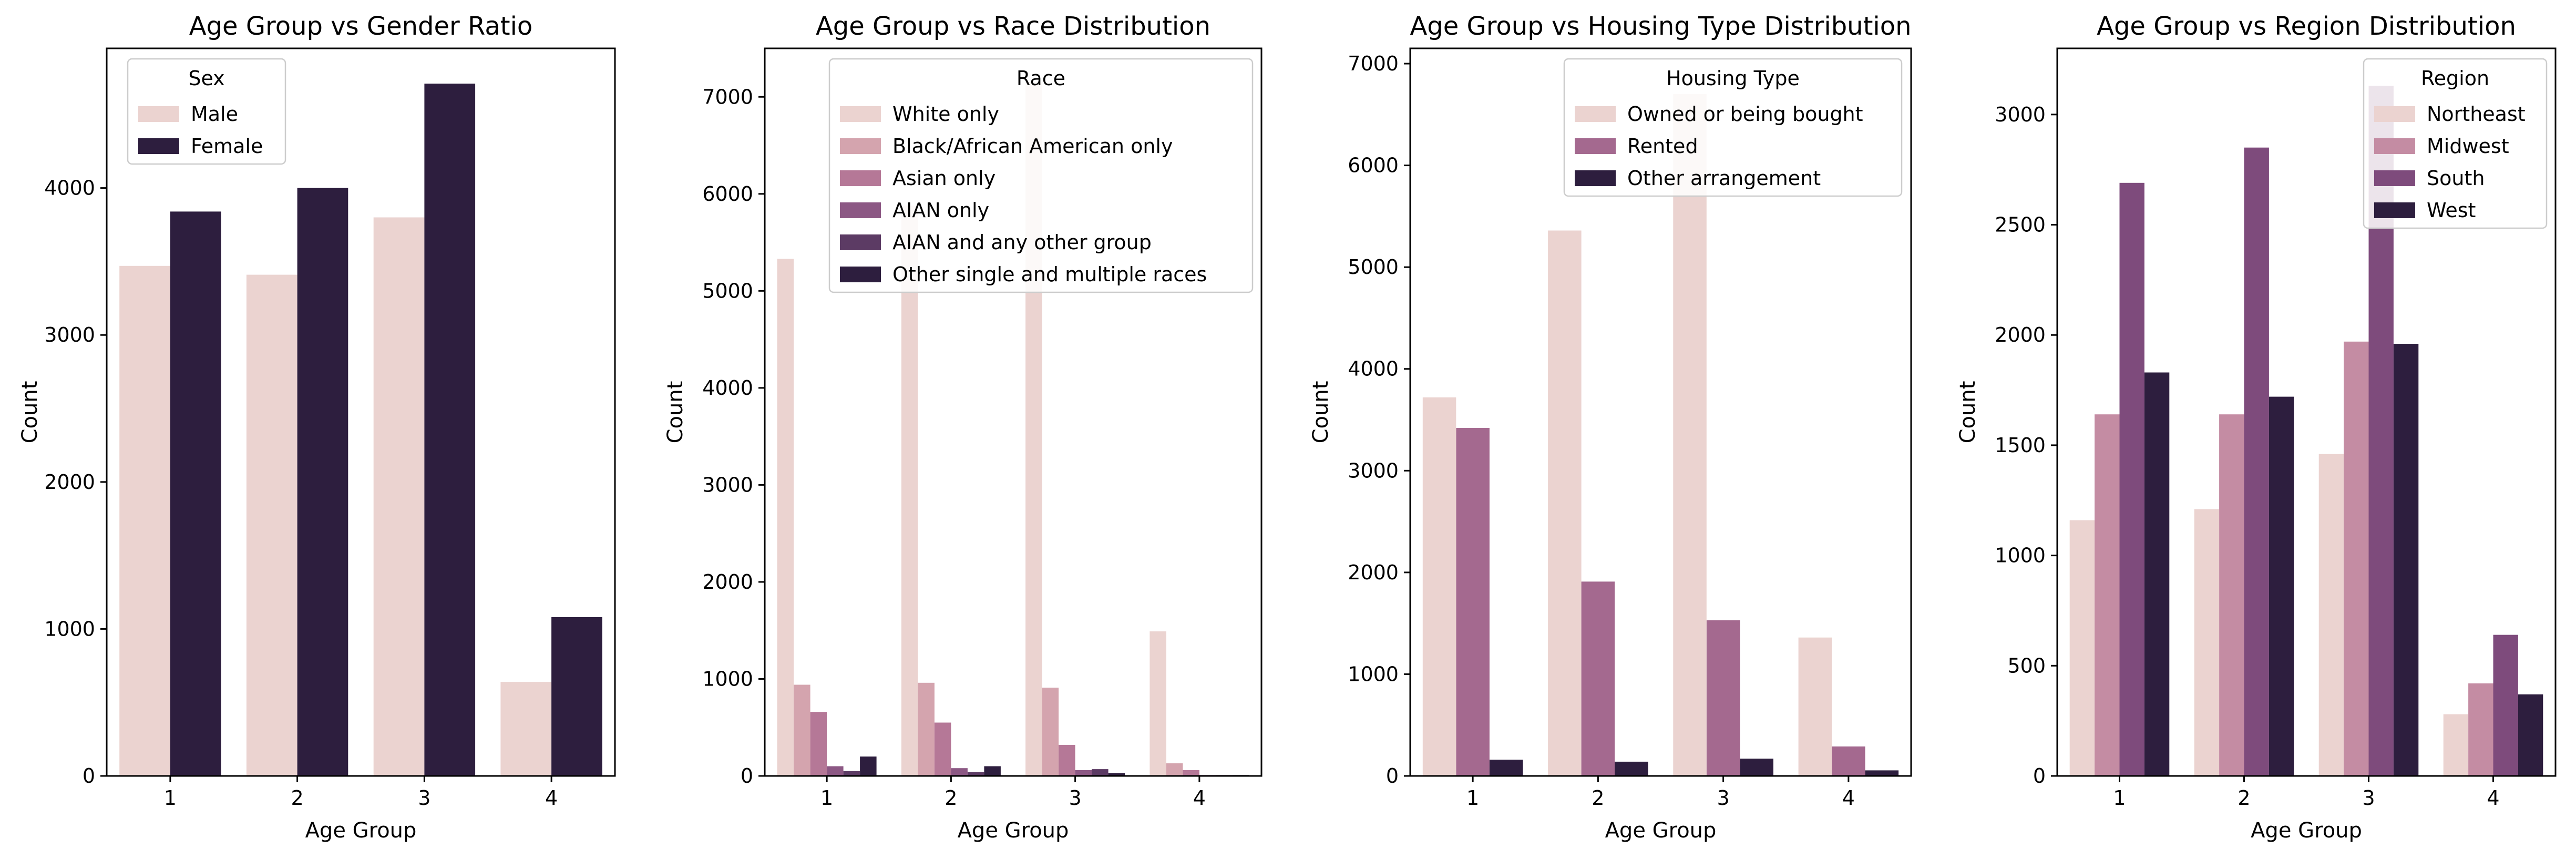 The height and width of the screenshot is (859, 2576). Describe the element at coordinates (1660, 27) in the screenshot. I see `chart-title: Age Group vs Housing Type Distribution` at that location.